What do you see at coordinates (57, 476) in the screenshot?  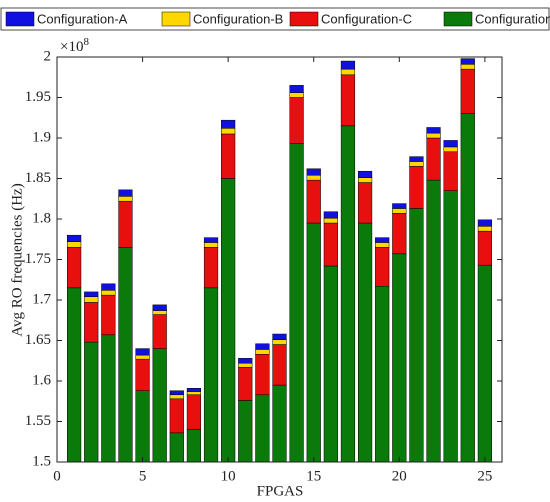 I see `x-tick-label: 0` at bounding box center [57, 476].